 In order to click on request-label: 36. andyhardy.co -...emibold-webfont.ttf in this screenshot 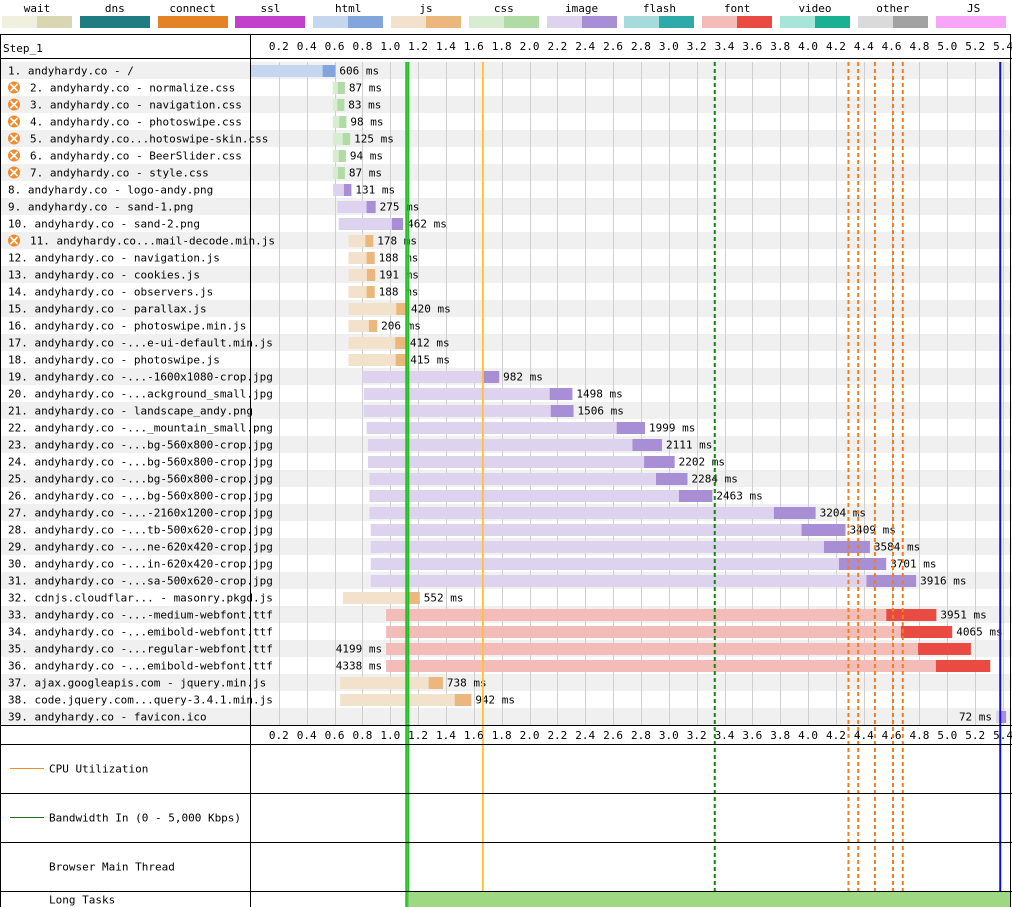, I will do `click(140, 666)`.